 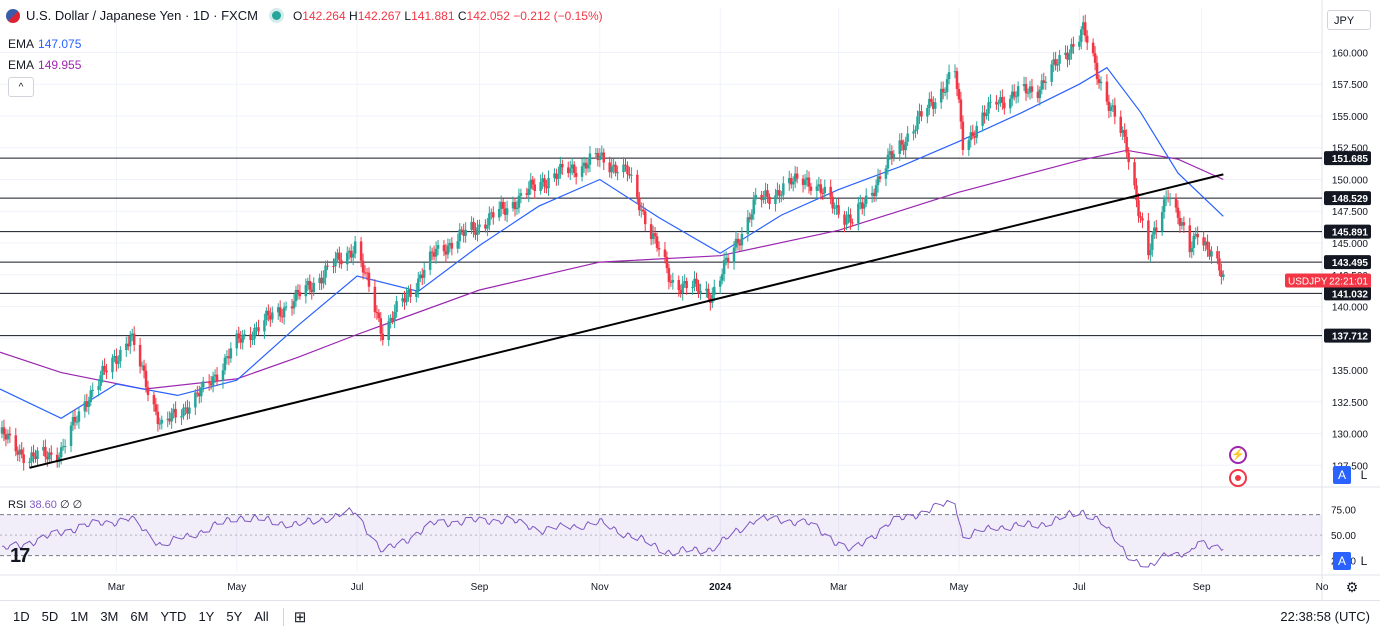 I want to click on low-label: L, so click(x=408, y=15).